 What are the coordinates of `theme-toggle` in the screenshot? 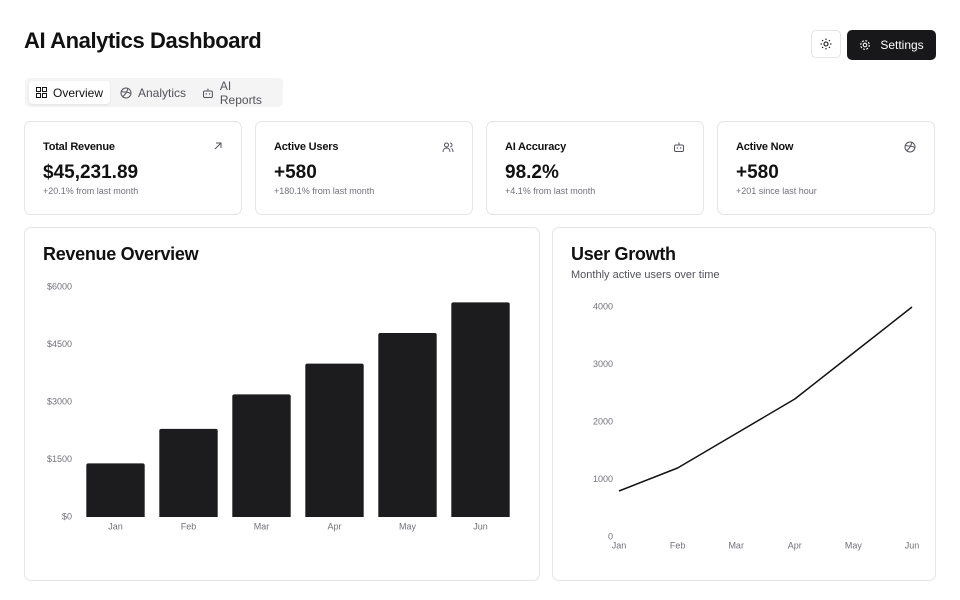 It's located at (826, 44).